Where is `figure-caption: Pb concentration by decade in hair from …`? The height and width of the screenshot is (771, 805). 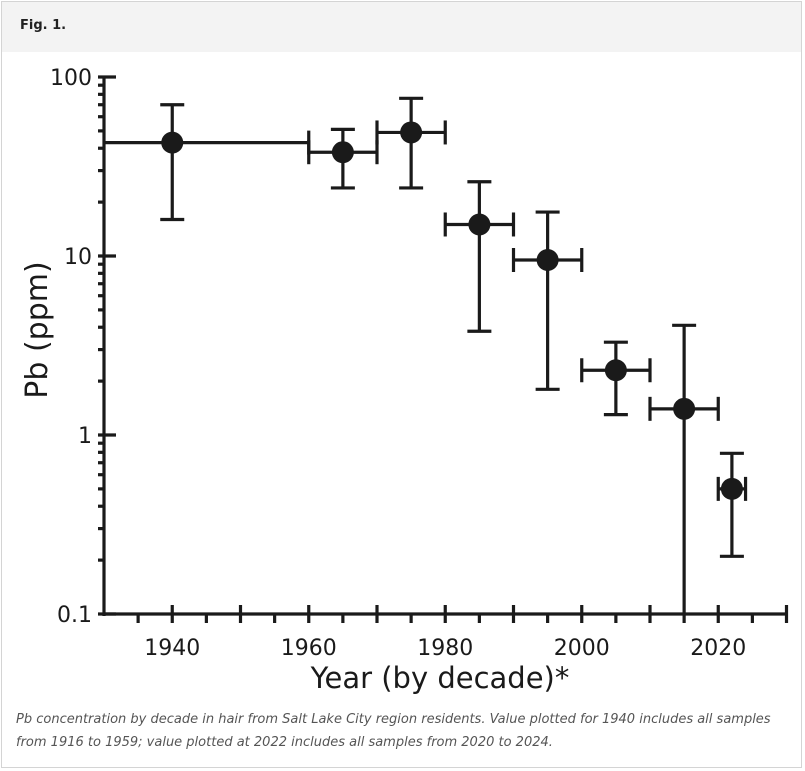 figure-caption: Pb concentration by decade in hair from … is located at coordinates (393, 731).